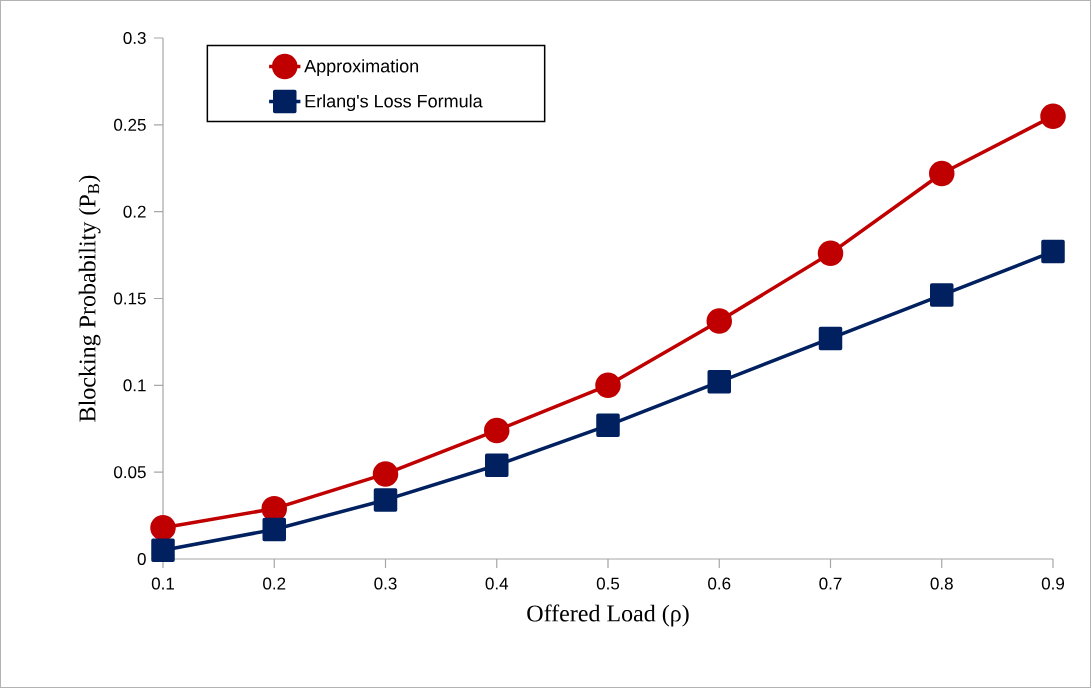 This screenshot has width=1091, height=688. What do you see at coordinates (134, 211) in the screenshot?
I see `y-tick-label: 0.2` at bounding box center [134, 211].